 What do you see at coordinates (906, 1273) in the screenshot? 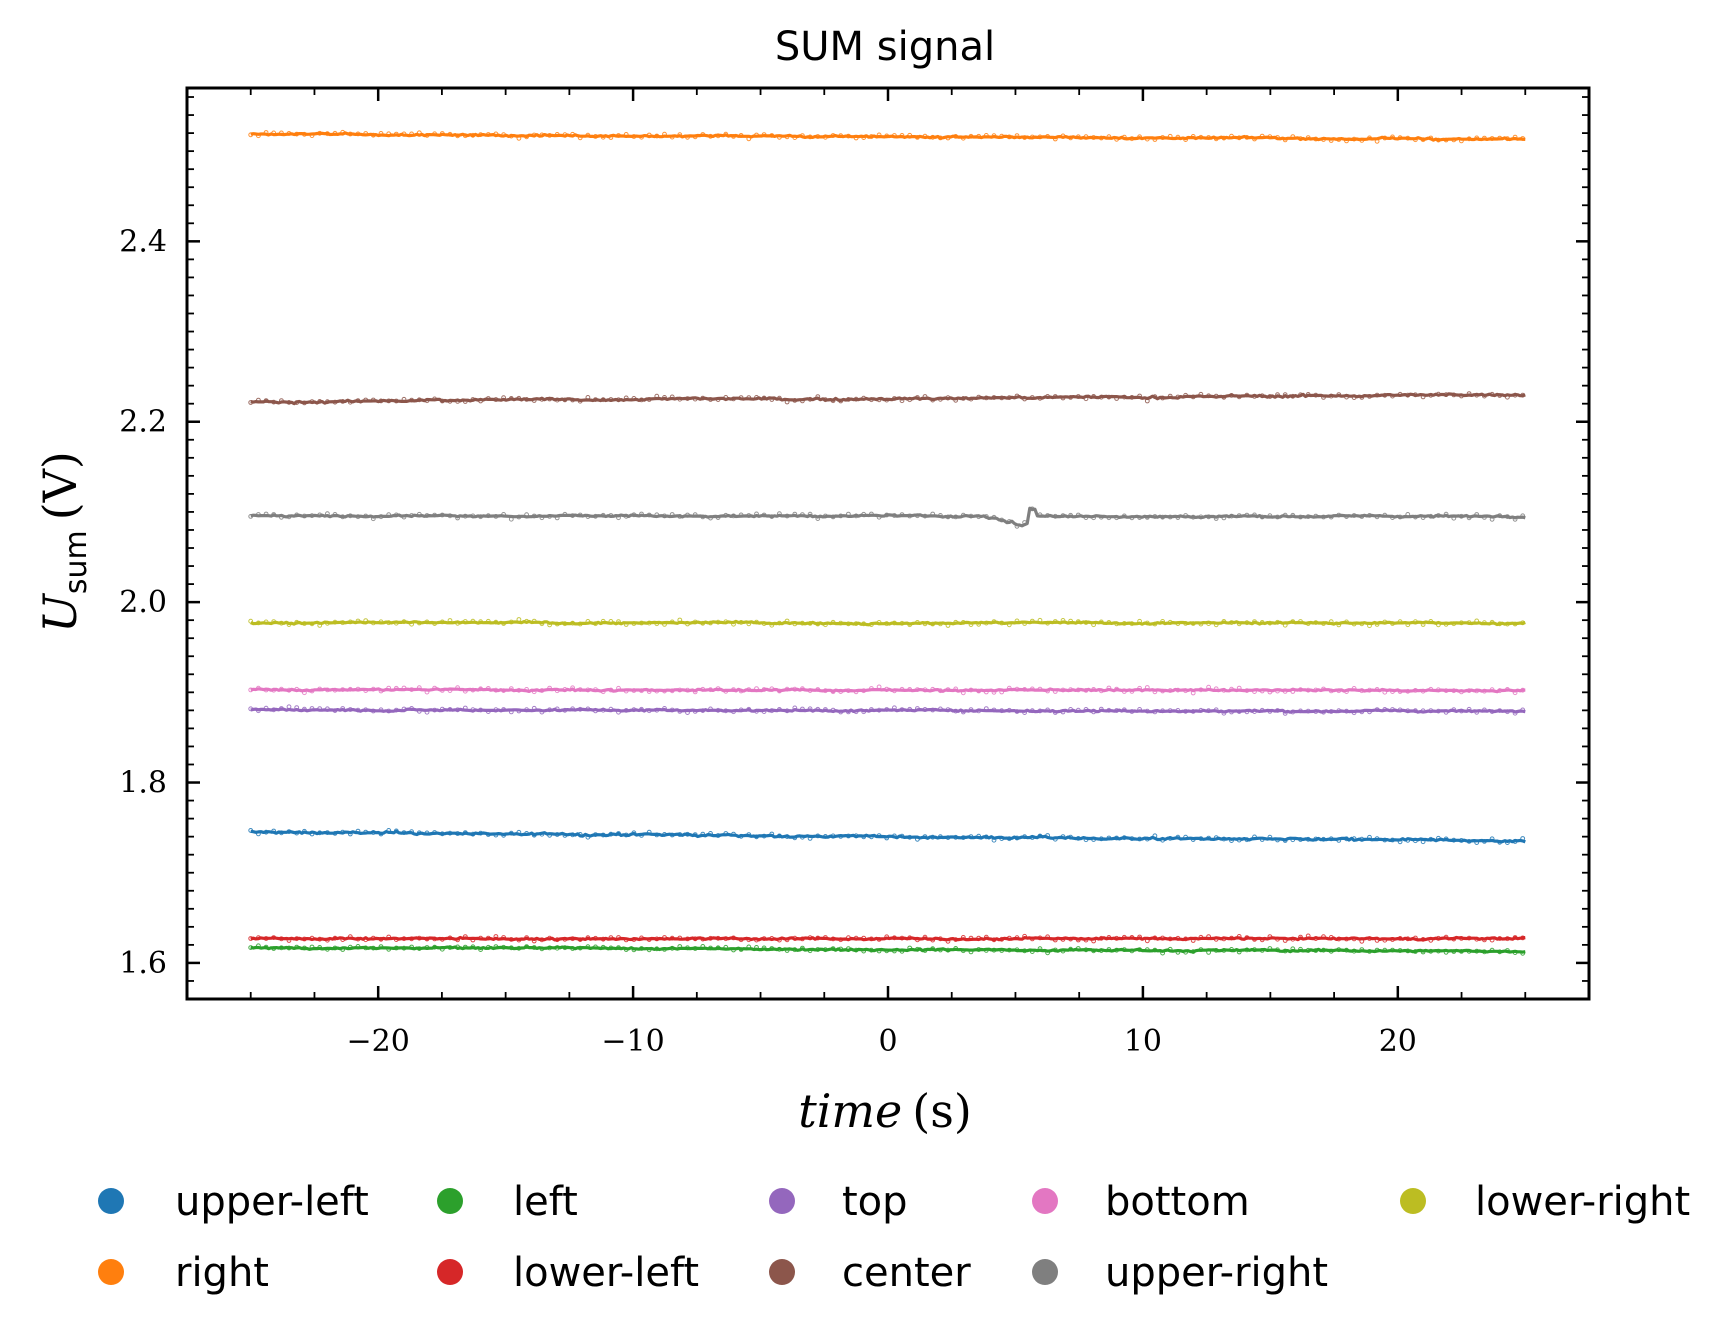
I see `legend-label: center` at bounding box center [906, 1273].